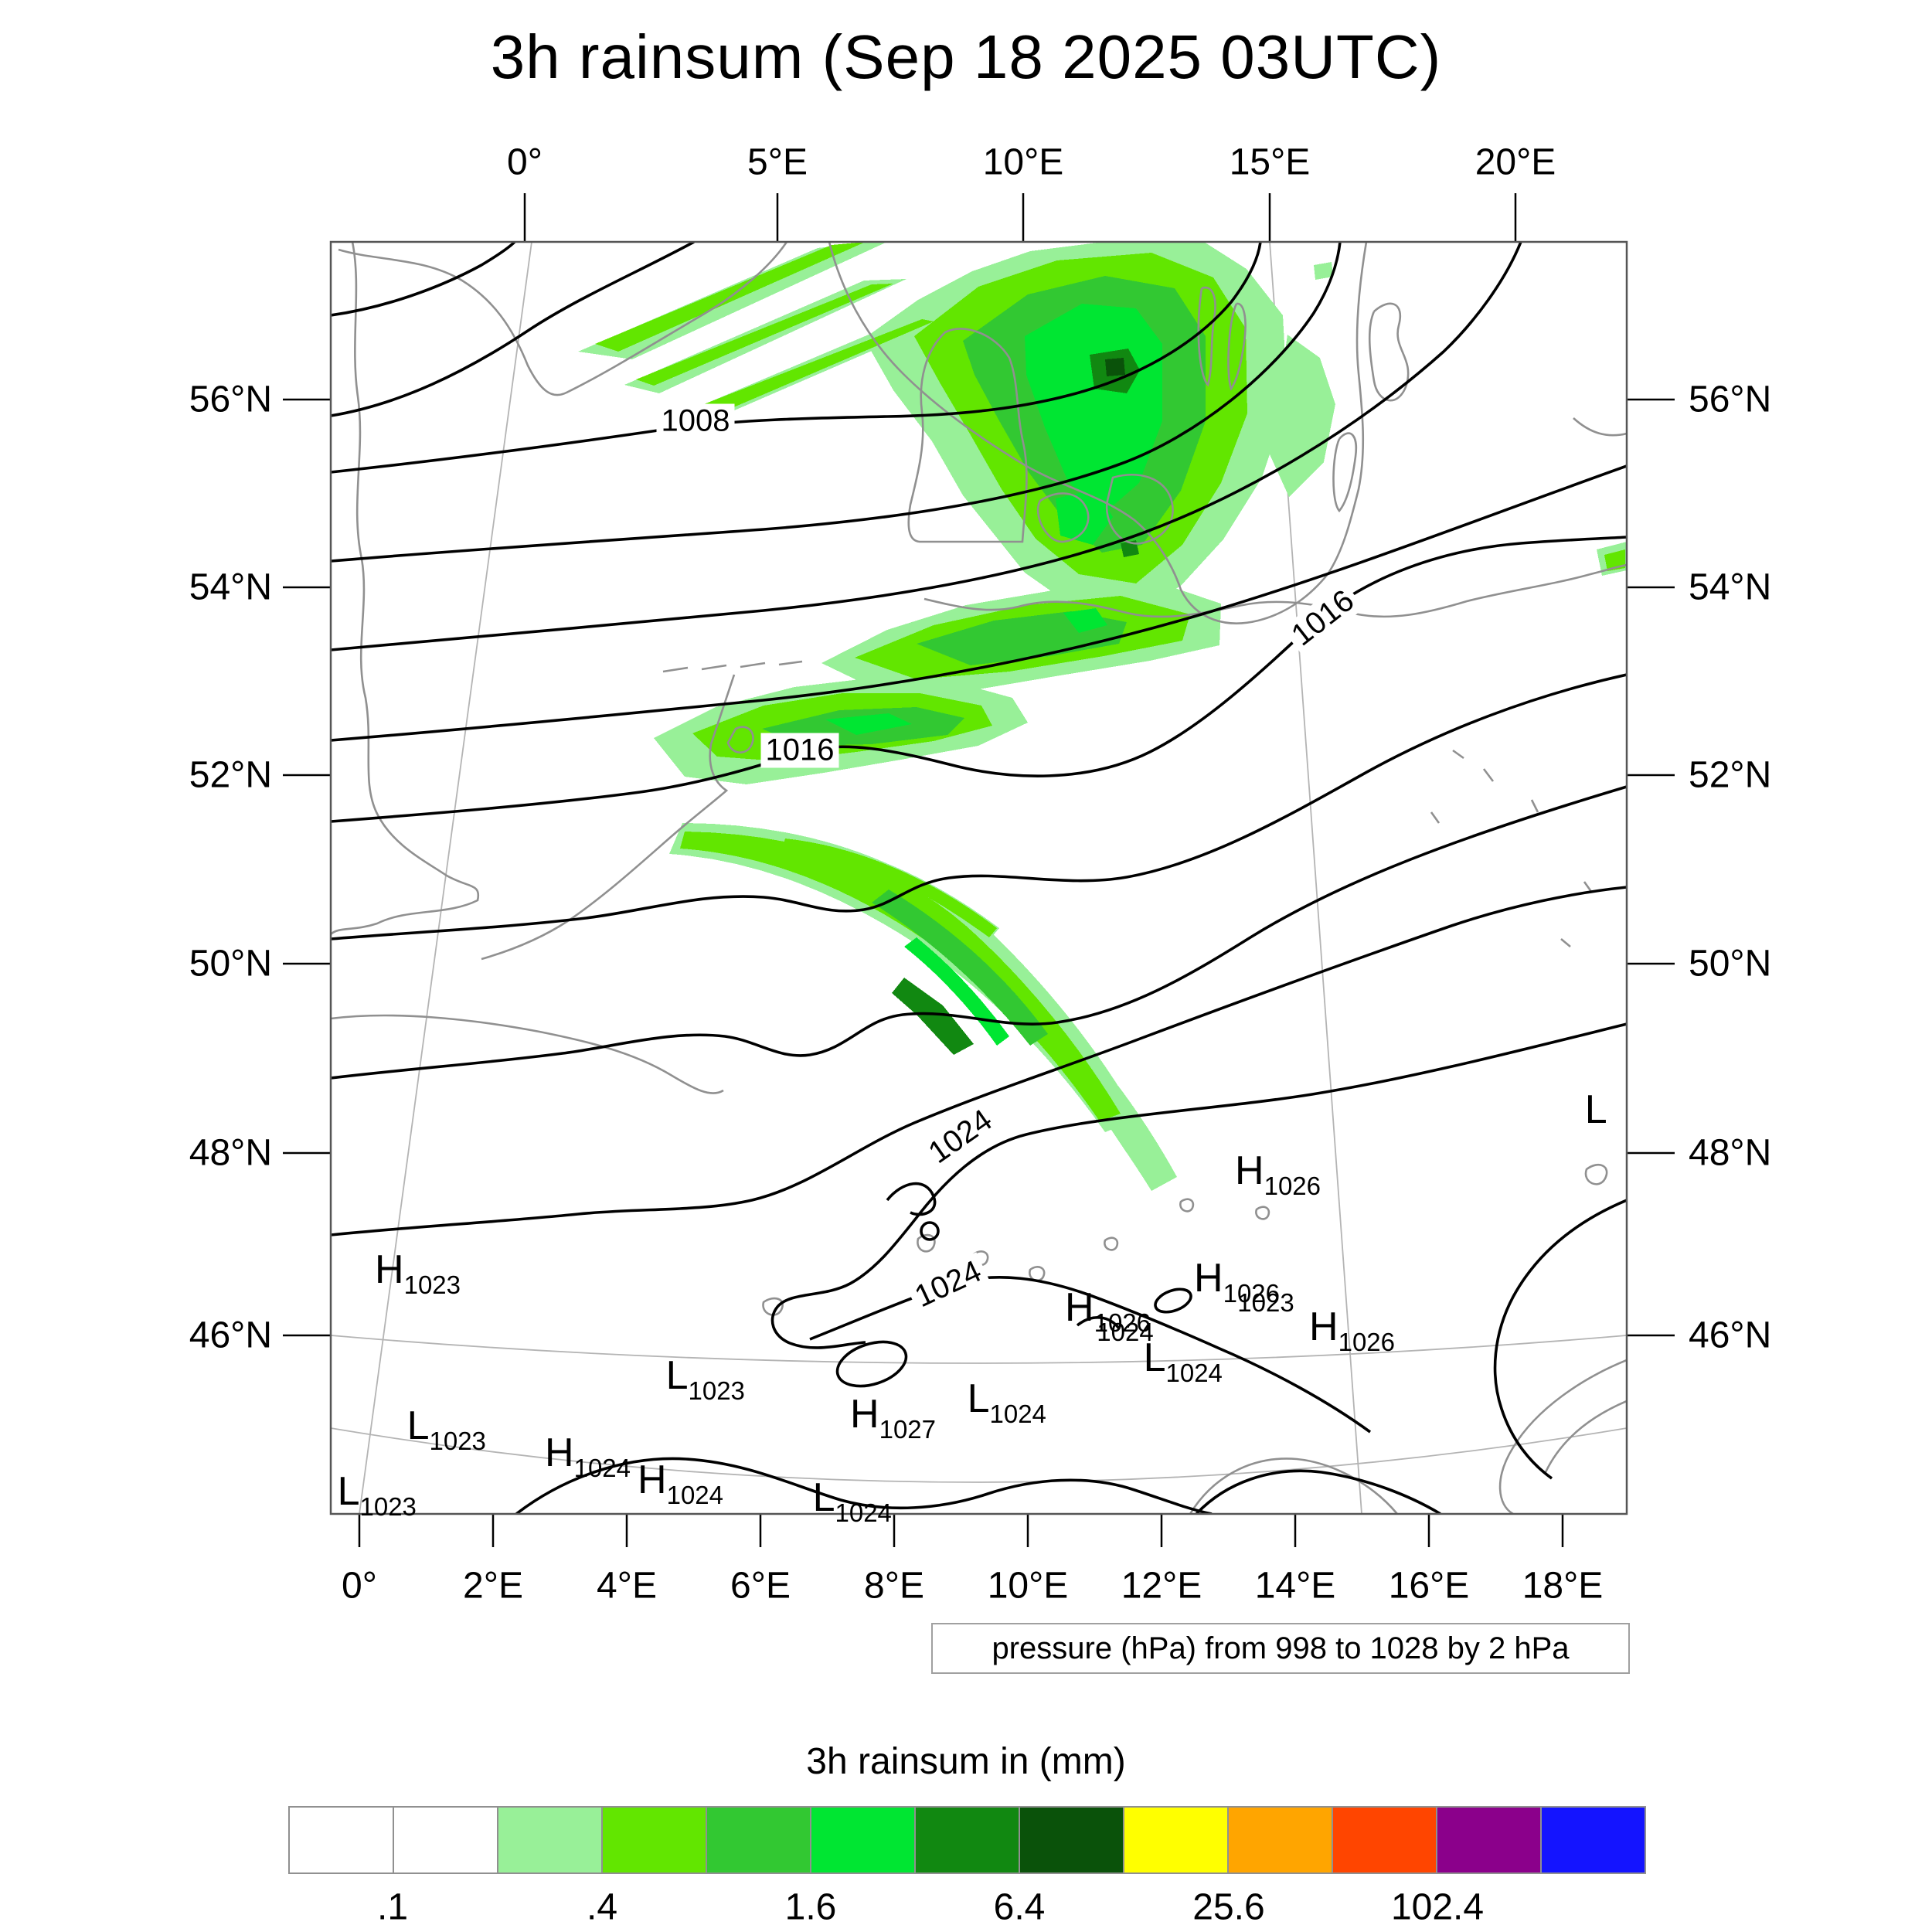  What do you see at coordinates (1730, 964) in the screenshot?
I see `right-axis-label-50n: 50°N` at bounding box center [1730, 964].